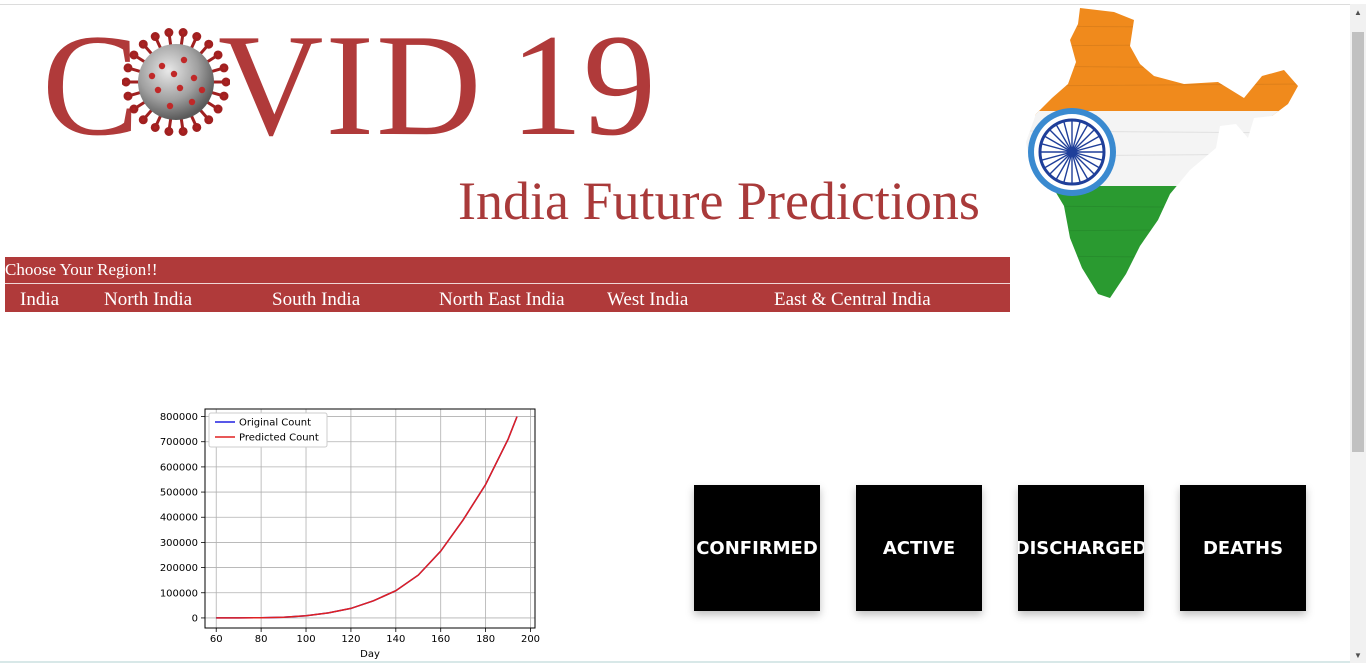 The width and height of the screenshot is (1366, 663). What do you see at coordinates (351, 85) in the screenshot?
I see `logo-letters-vid: VID` at bounding box center [351, 85].